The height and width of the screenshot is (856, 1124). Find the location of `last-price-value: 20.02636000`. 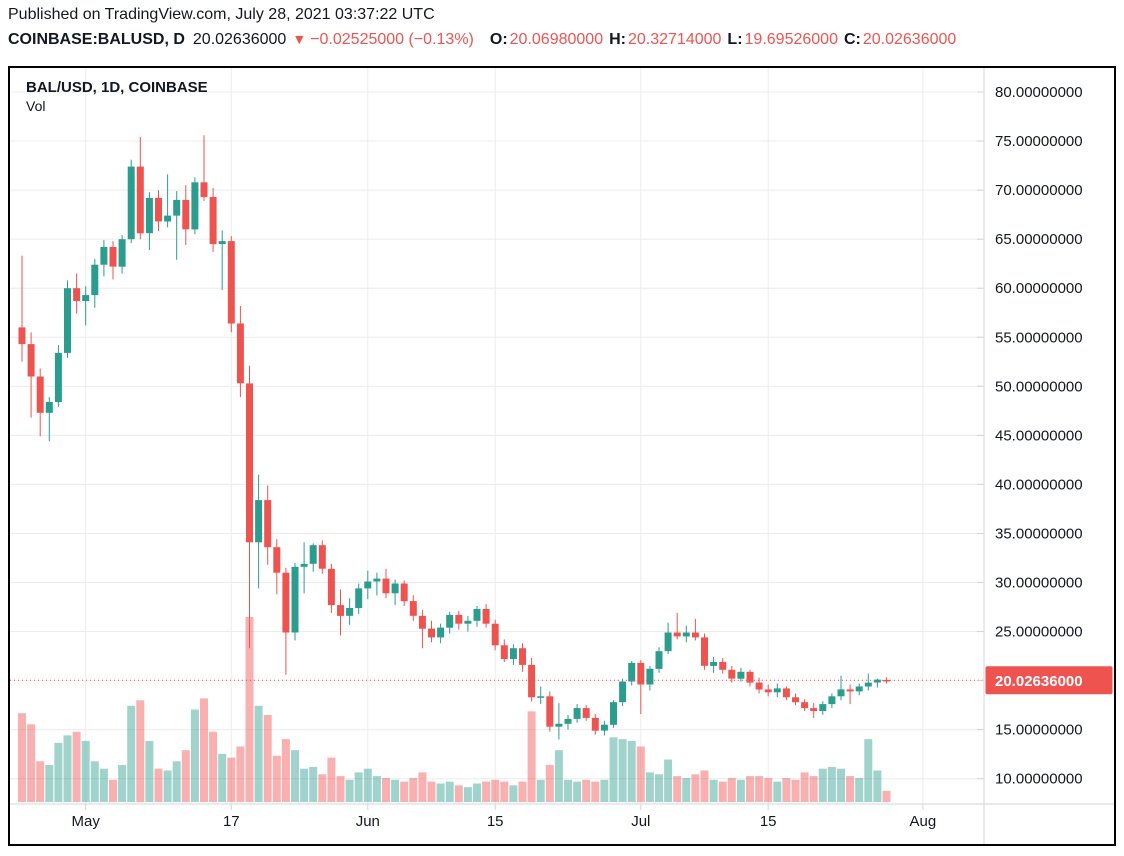

last-price-value: 20.02636000 is located at coordinates (239, 39).